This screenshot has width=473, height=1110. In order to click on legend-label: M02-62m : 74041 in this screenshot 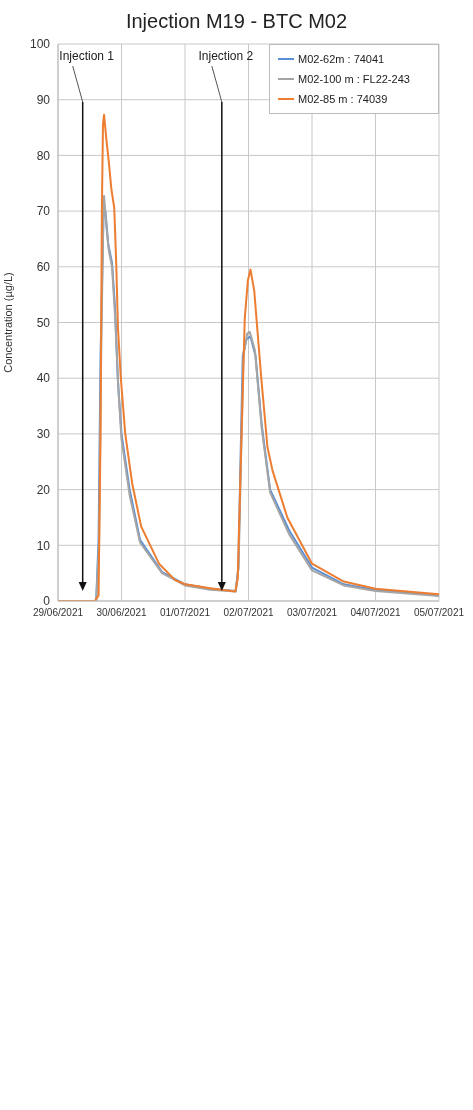, I will do `click(341, 59)`.